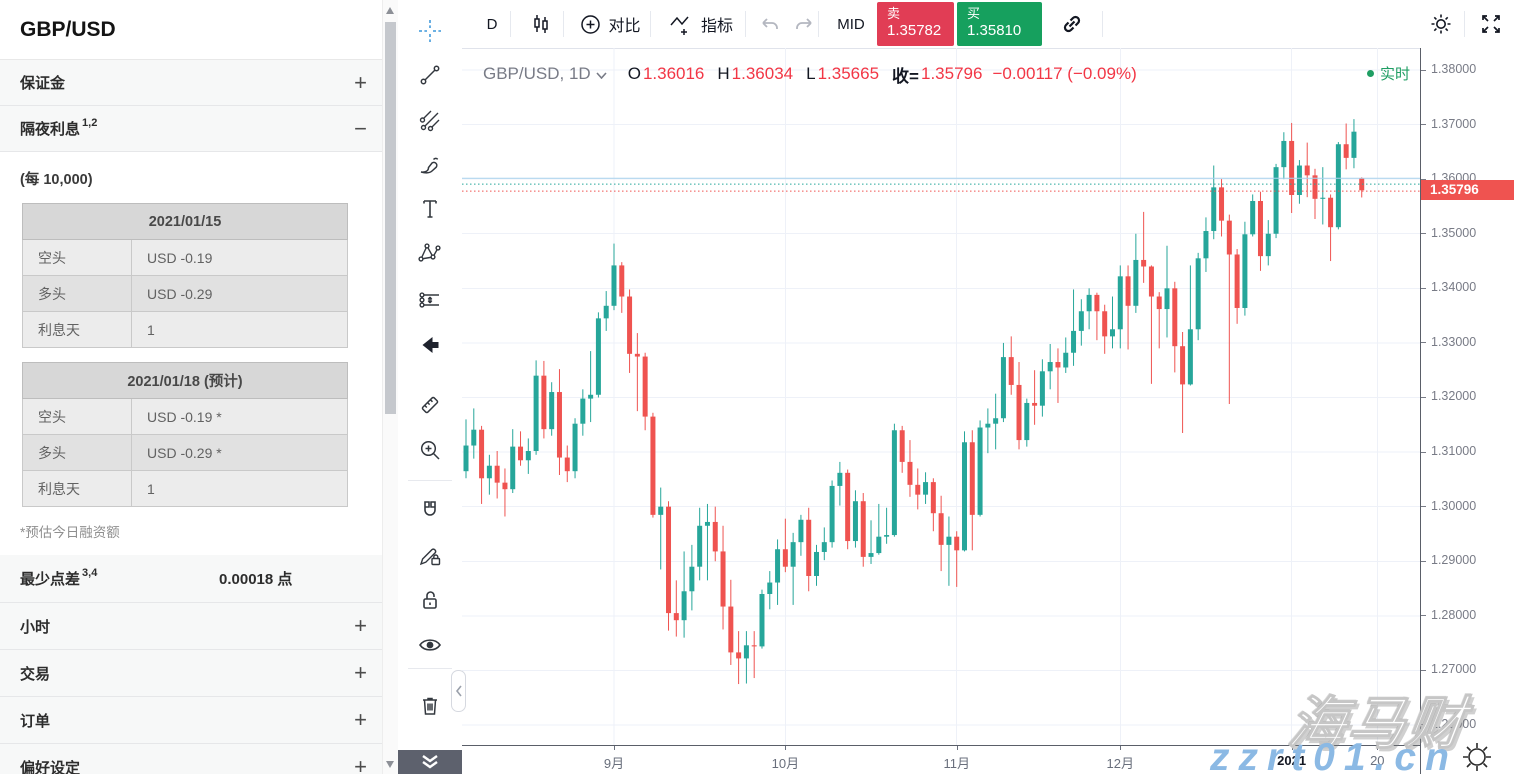 The image size is (1514, 774). Describe the element at coordinates (35, 627) in the screenshot. I see `hours-label: 小时` at that location.